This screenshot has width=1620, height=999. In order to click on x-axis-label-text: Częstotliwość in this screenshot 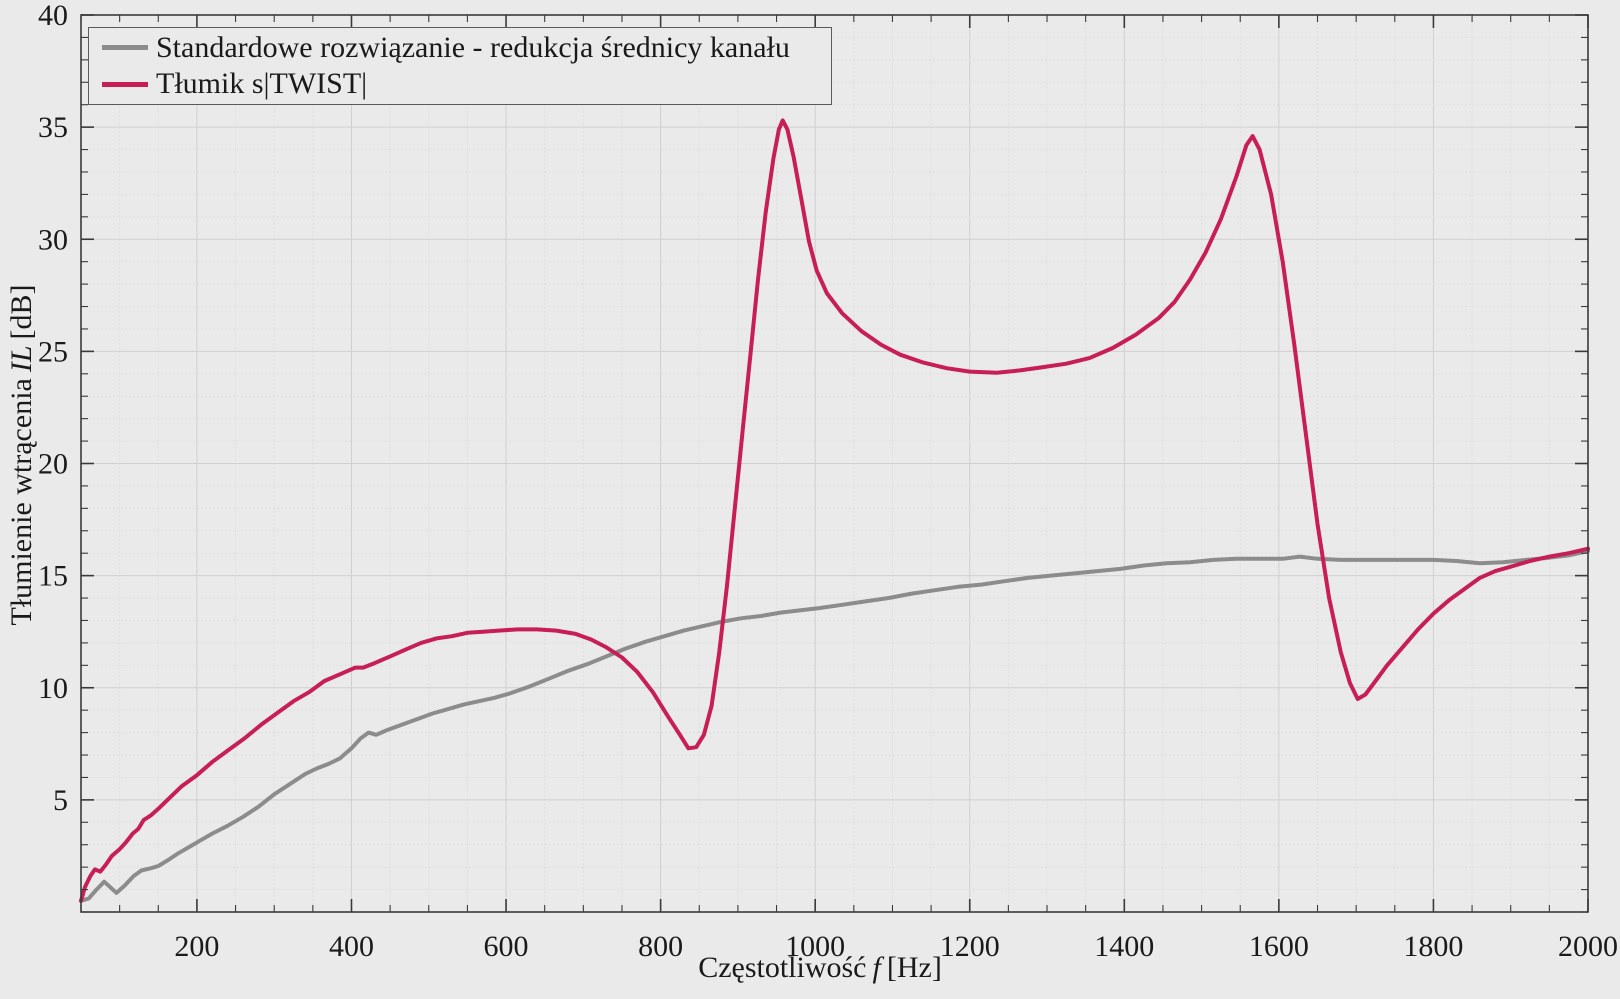, I will do `click(782, 967)`.